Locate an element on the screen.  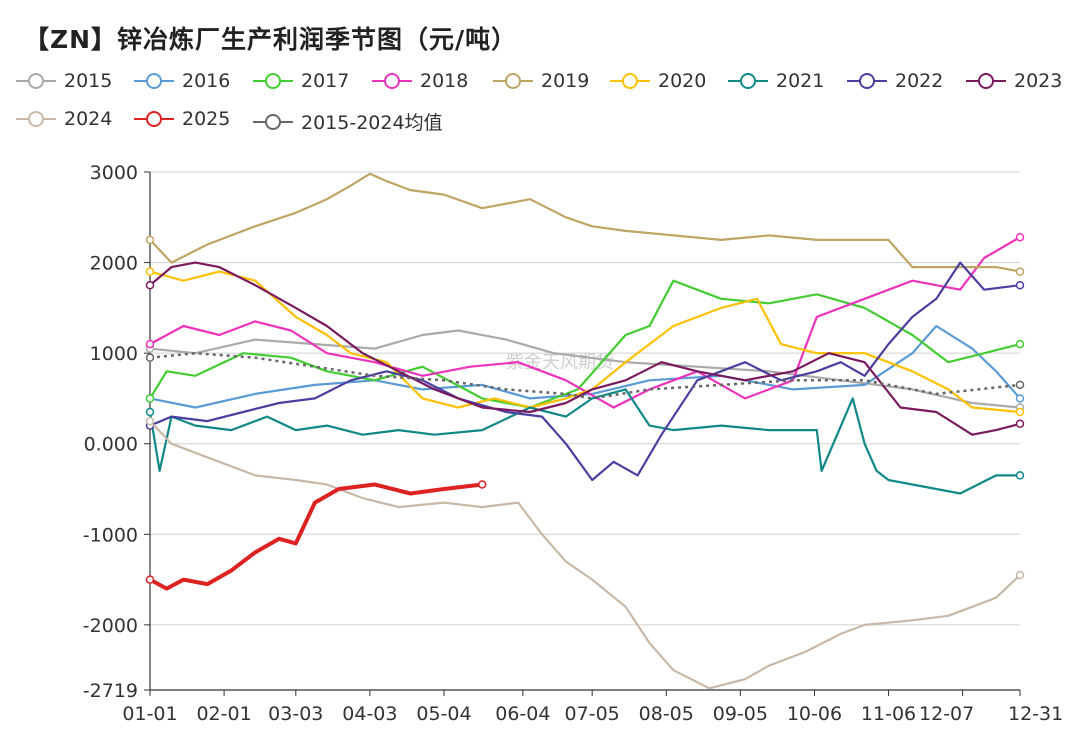
watermark: 紫金天风期货 is located at coordinates (560, 362).